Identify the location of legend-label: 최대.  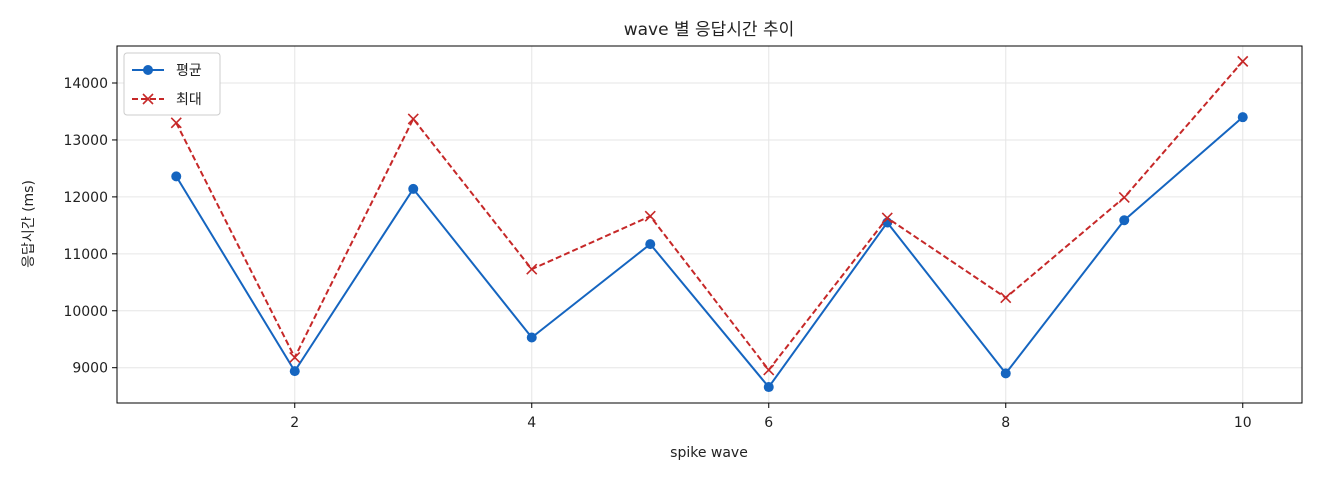
(189, 100).